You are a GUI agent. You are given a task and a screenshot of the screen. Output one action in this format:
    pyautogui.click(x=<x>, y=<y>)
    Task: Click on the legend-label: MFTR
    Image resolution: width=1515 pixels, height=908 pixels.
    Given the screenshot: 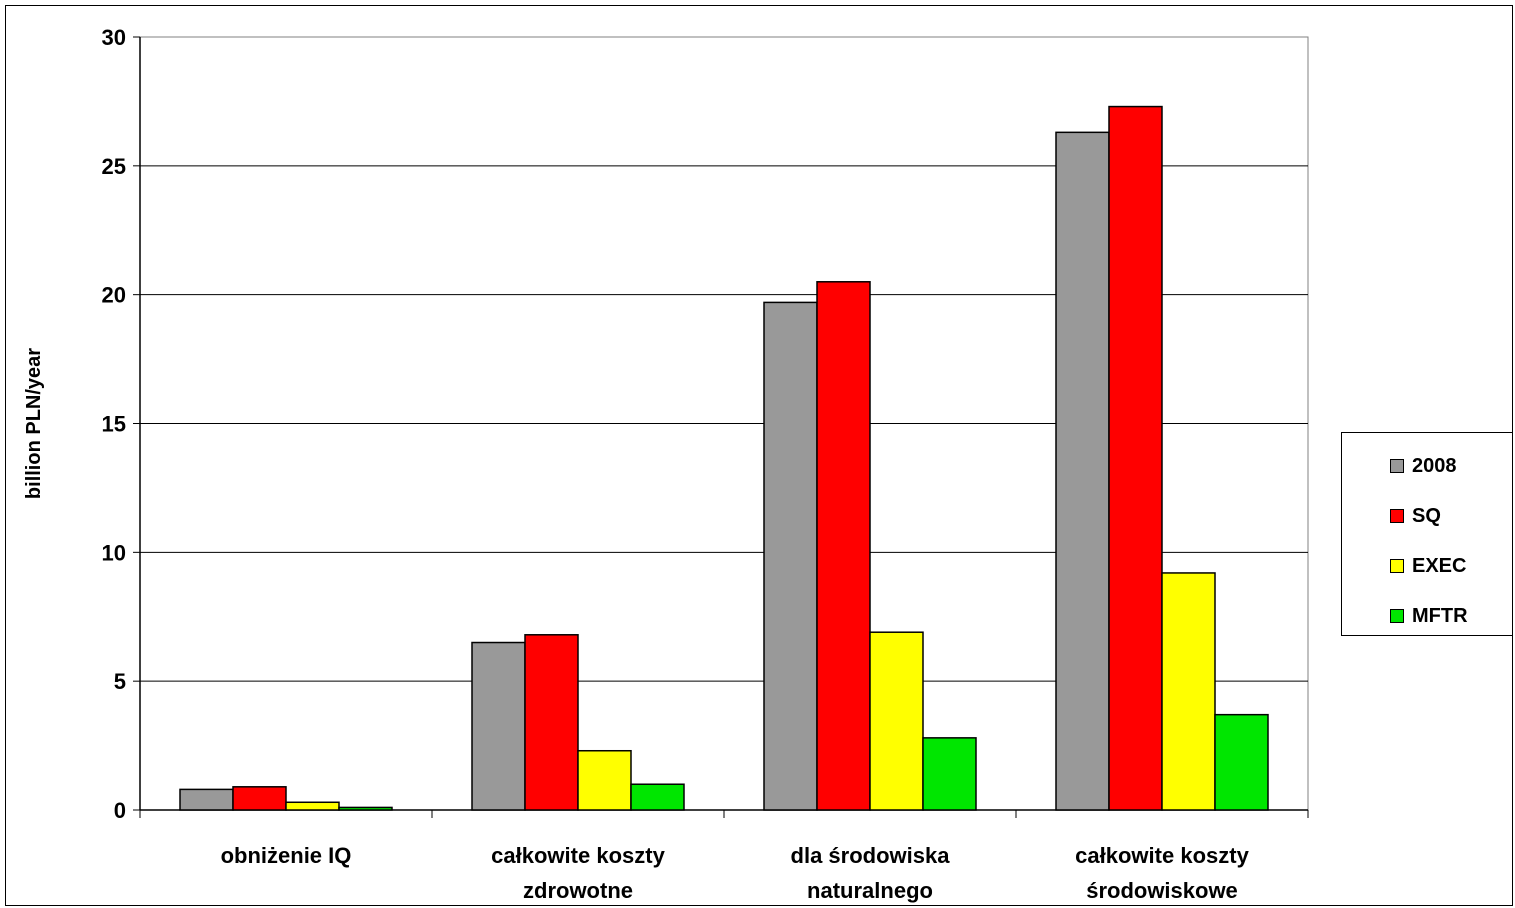 What is the action you would take?
    pyautogui.click(x=1440, y=615)
    